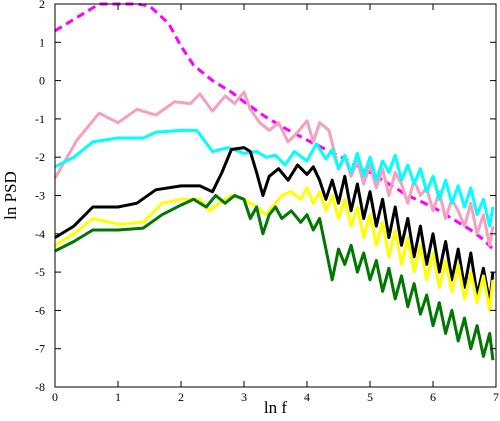  Describe the element at coordinates (42, 42) in the screenshot. I see `y-tick-label: 1` at that location.